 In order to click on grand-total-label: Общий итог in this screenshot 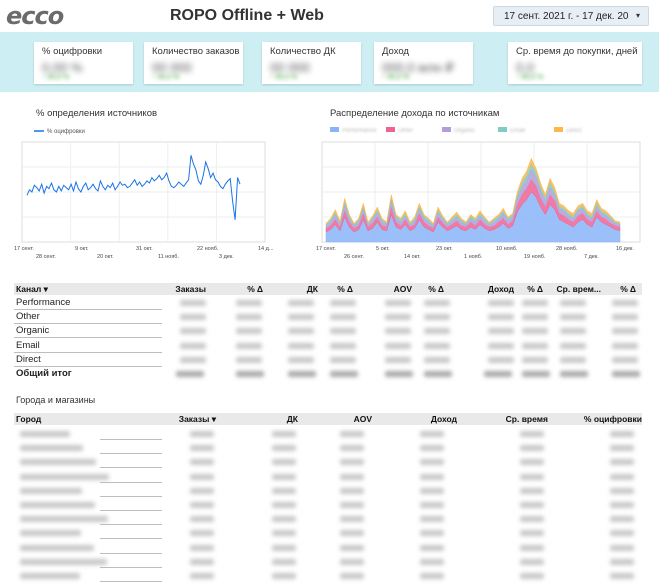, I will do `click(44, 373)`.